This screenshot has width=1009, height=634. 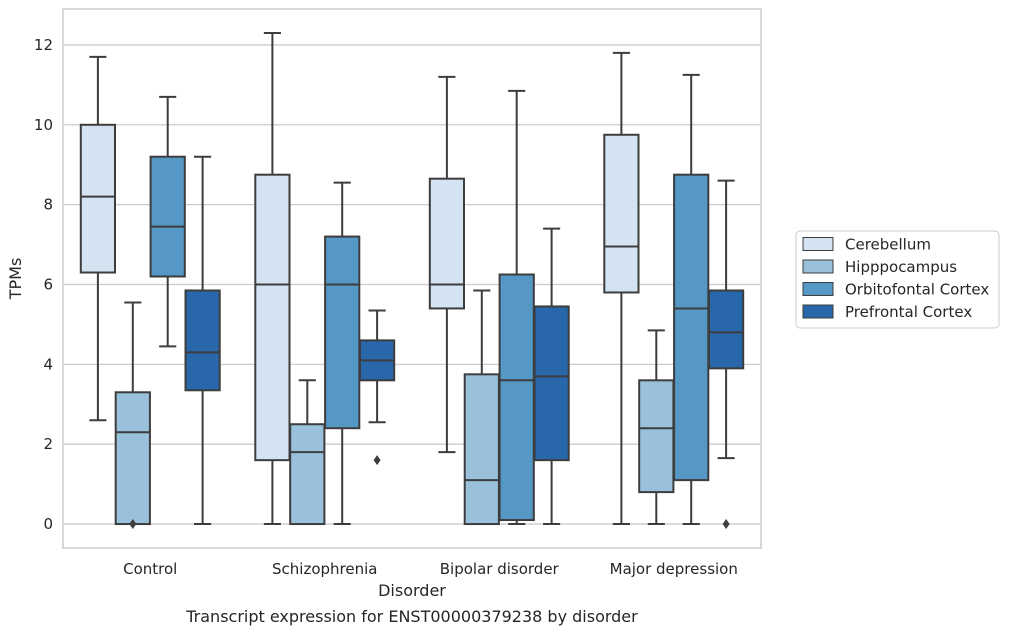 What do you see at coordinates (48, 444) in the screenshot?
I see `y-tick-label: 2` at bounding box center [48, 444].